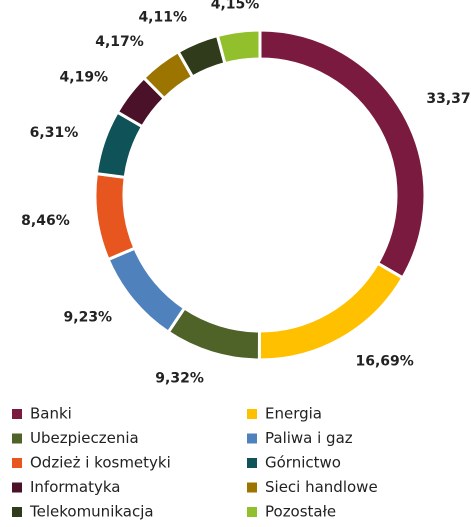 The image size is (471, 527). Describe the element at coordinates (75, 487) in the screenshot. I see `legend-label: Informatyka` at that location.